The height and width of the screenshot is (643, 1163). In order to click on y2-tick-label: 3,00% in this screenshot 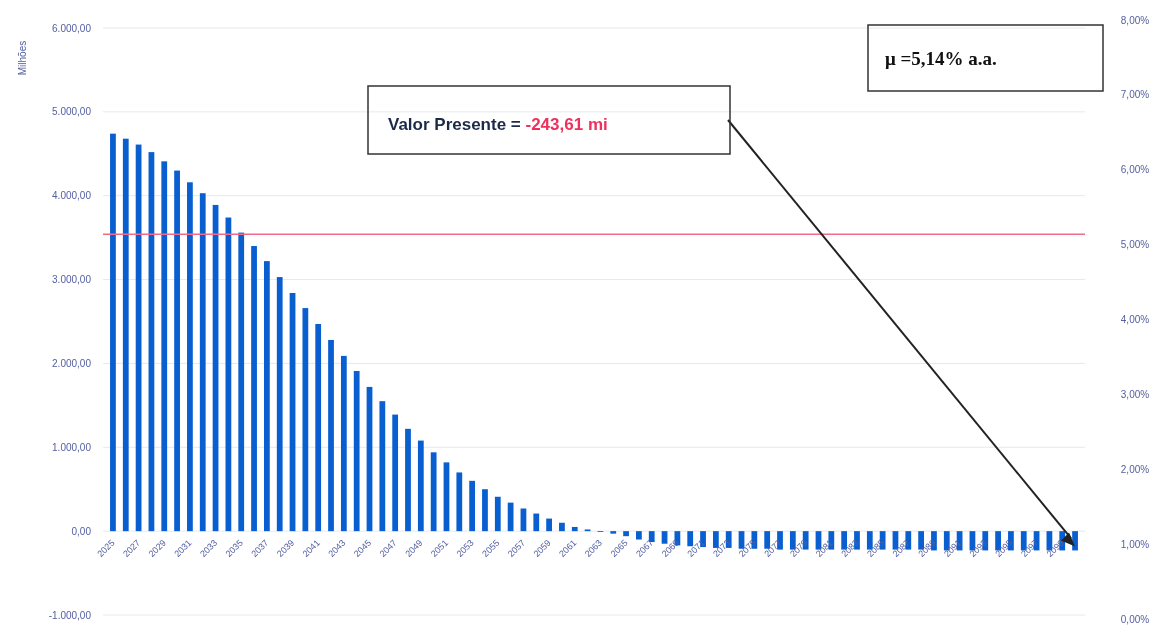, I will do `click(1135, 394)`.